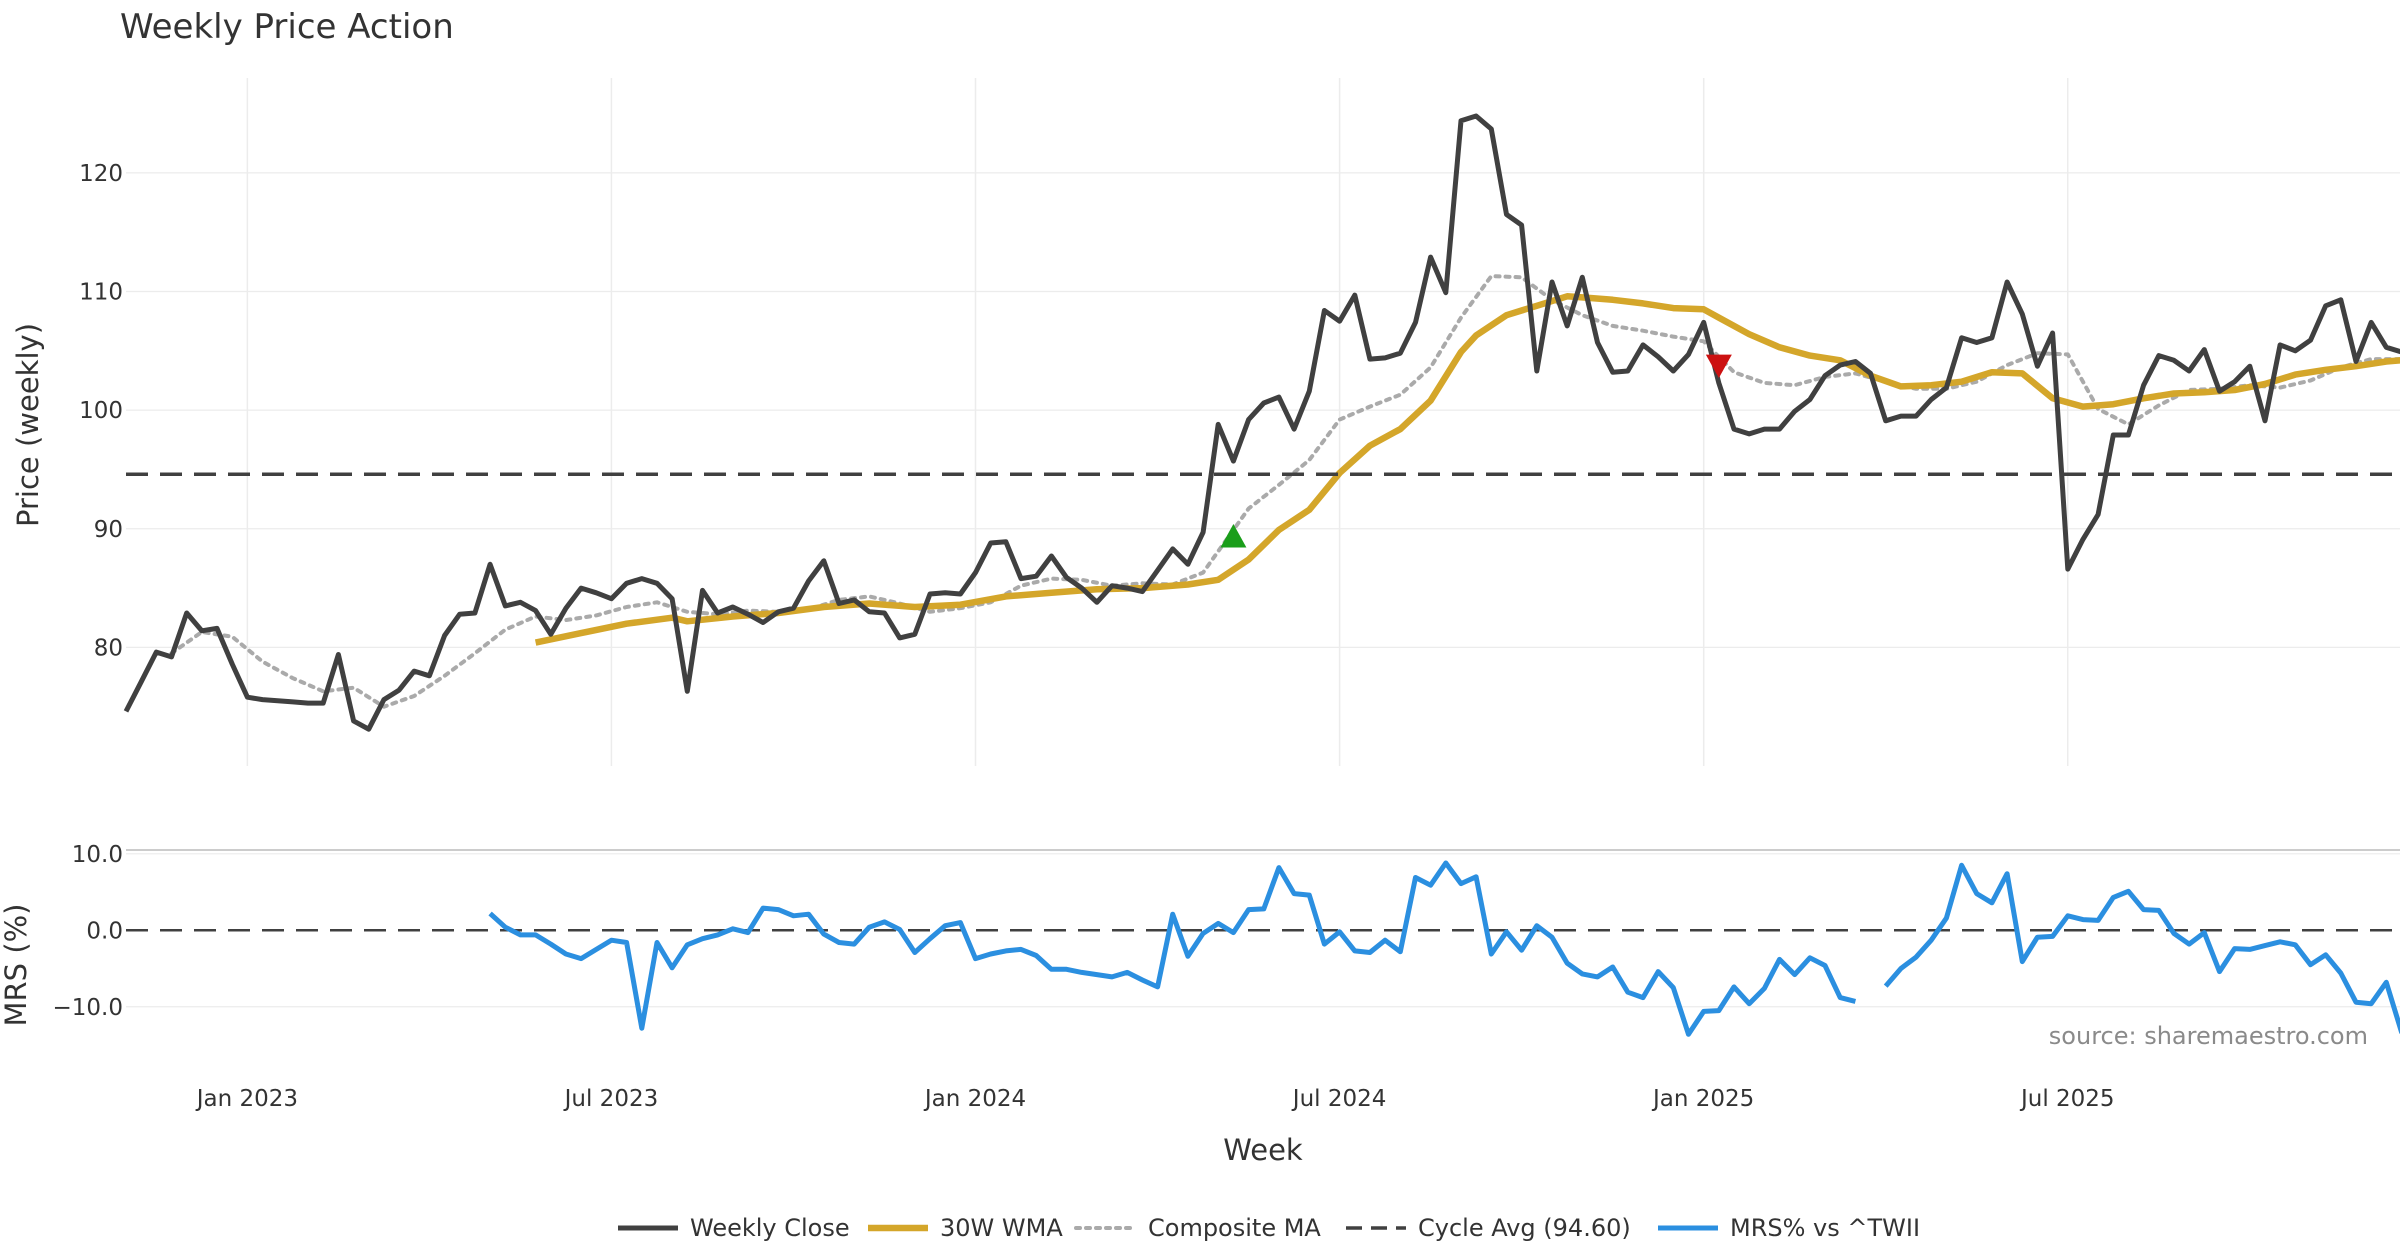  Describe the element at coordinates (611, 1099) in the screenshot. I see `x-tick-label: Jul 2023` at that location.